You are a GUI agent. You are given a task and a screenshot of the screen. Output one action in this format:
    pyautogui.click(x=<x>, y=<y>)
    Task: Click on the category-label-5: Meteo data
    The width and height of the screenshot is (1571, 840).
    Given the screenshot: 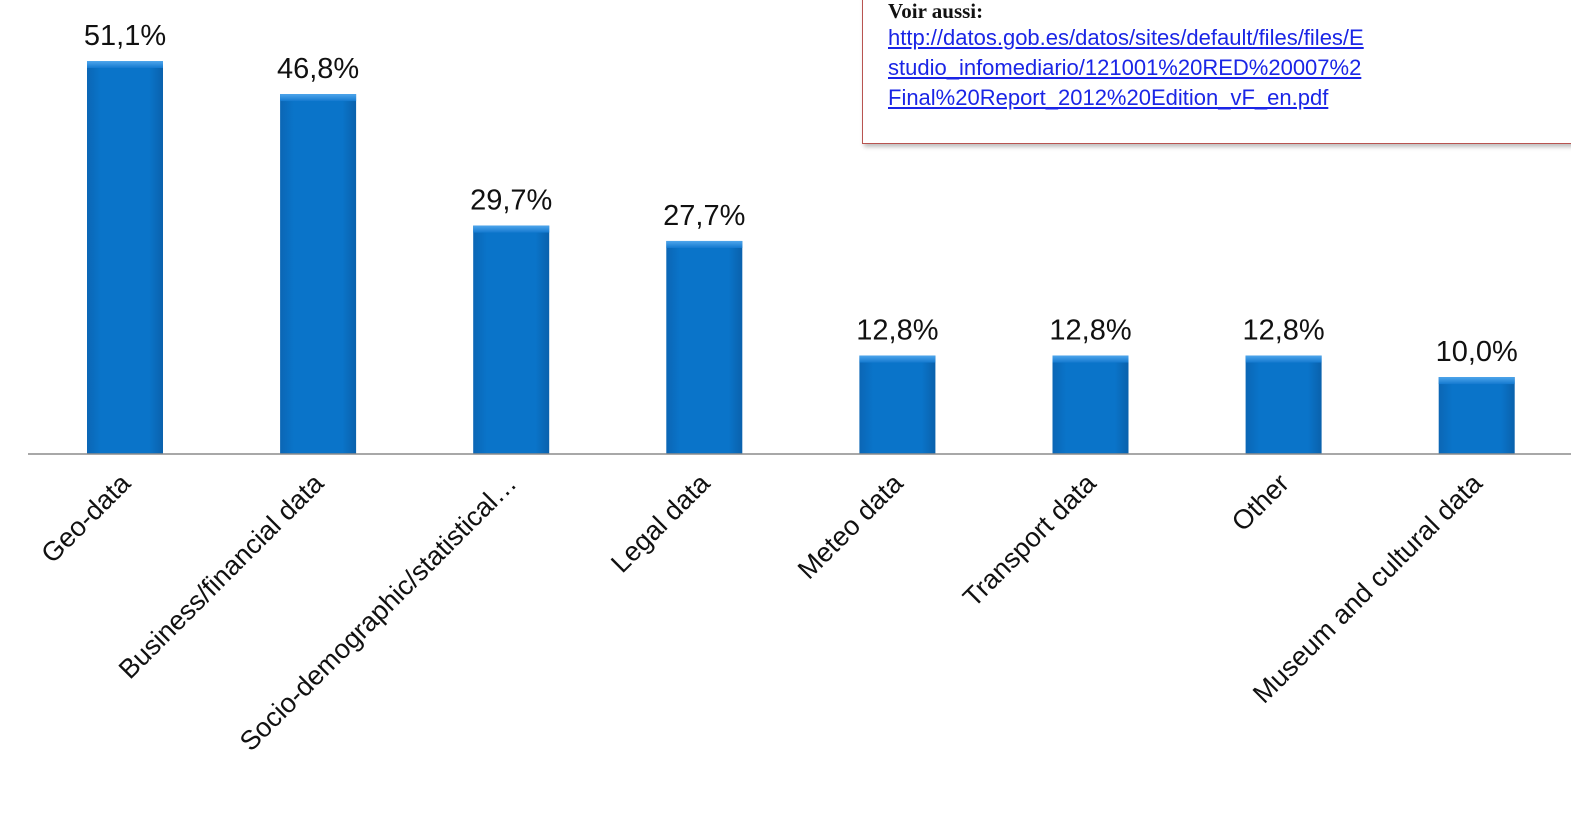 What is the action you would take?
    pyautogui.click(x=850, y=525)
    